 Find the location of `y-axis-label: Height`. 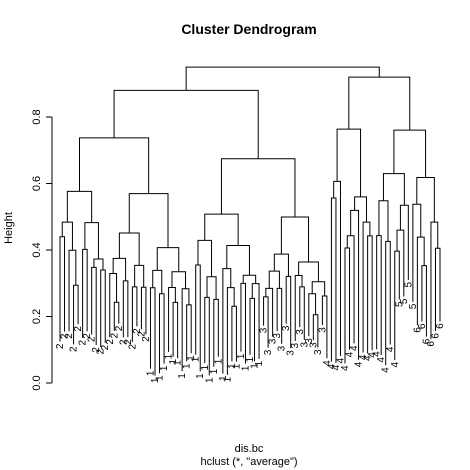

y-axis-label: Height is located at coordinates (9, 228).